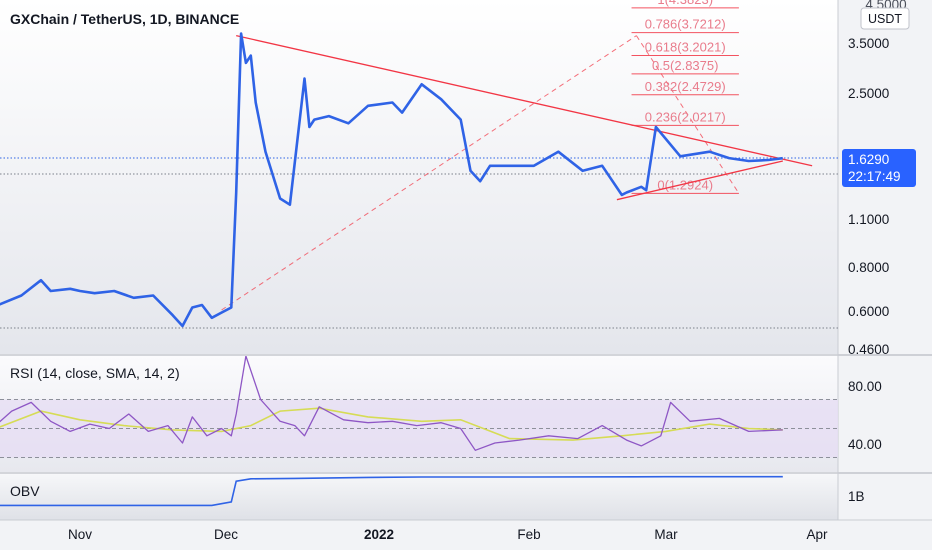  I want to click on time-axis-background, so click(419, 535).